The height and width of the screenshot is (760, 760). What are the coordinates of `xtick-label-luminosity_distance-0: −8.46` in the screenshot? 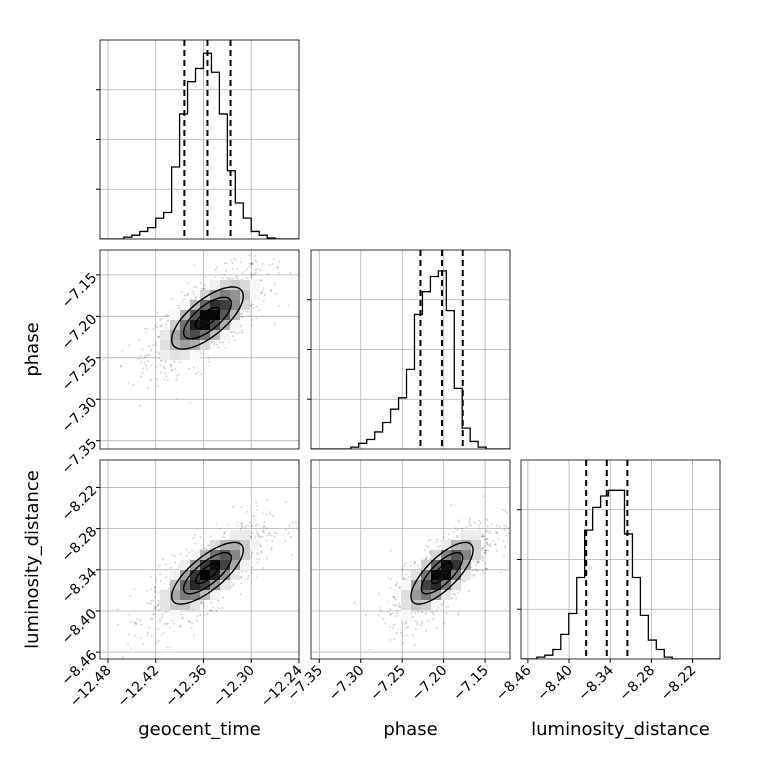 It's located at (514, 683).